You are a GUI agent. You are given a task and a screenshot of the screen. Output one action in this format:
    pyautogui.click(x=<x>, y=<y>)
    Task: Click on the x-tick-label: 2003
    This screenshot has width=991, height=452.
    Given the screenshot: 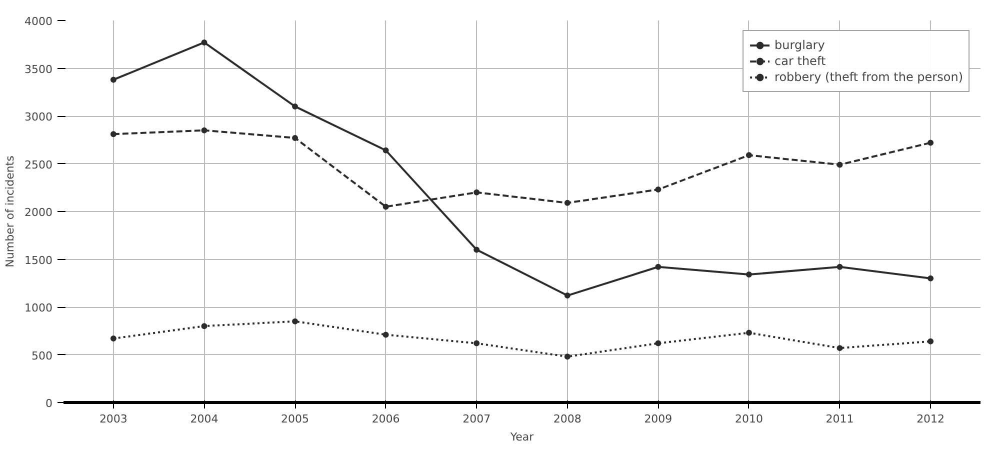 What is the action you would take?
    pyautogui.click(x=113, y=419)
    